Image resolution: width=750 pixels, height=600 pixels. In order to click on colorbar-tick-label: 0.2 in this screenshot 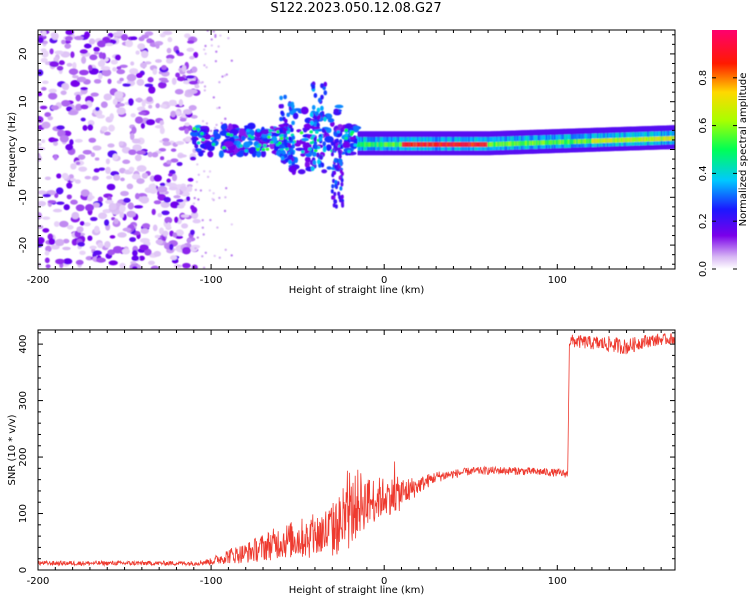, I will do `click(703, 221)`.